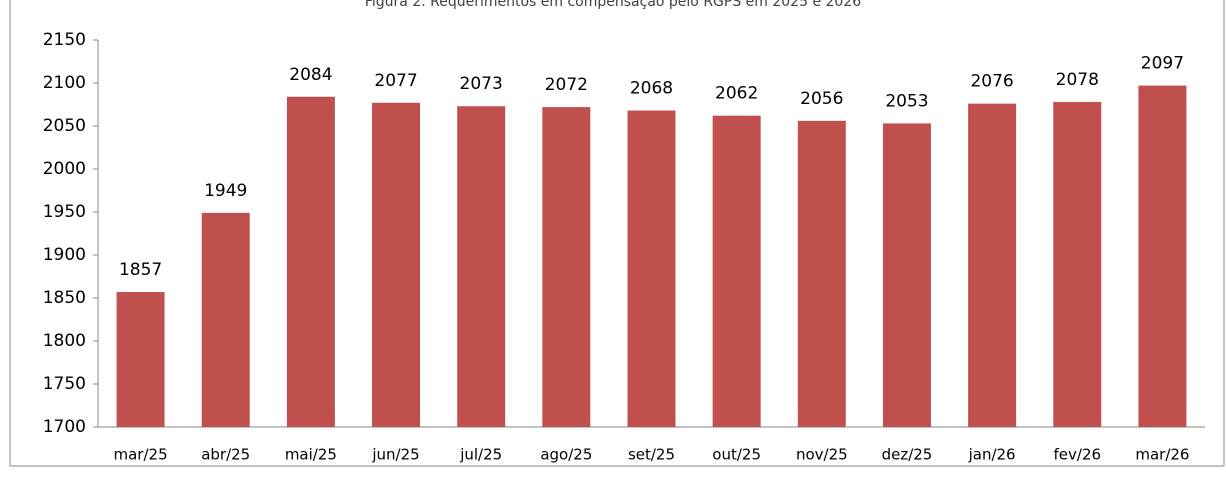  Describe the element at coordinates (906, 101) in the screenshot. I see `value-label: 2053` at that location.